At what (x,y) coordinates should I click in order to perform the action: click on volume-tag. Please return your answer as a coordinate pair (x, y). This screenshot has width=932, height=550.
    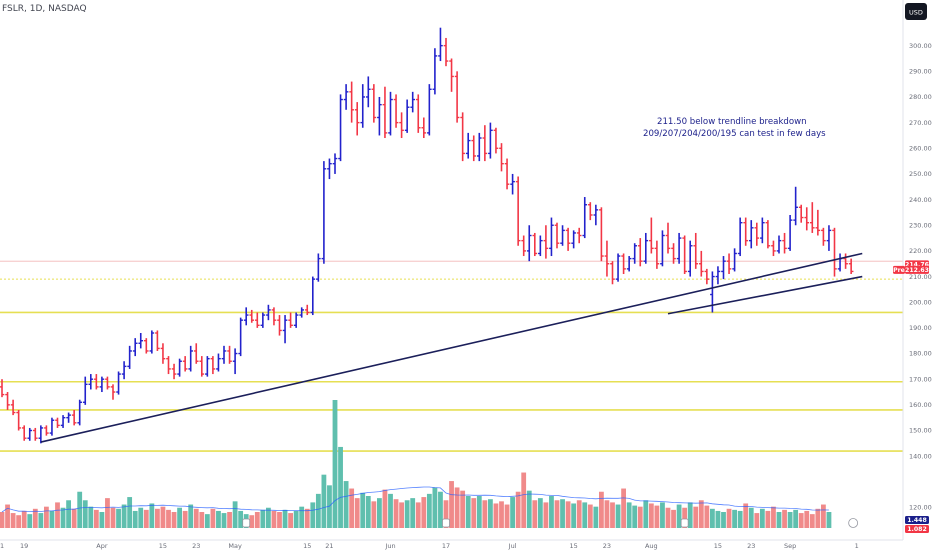
    Looking at the image, I should click on (917, 520).